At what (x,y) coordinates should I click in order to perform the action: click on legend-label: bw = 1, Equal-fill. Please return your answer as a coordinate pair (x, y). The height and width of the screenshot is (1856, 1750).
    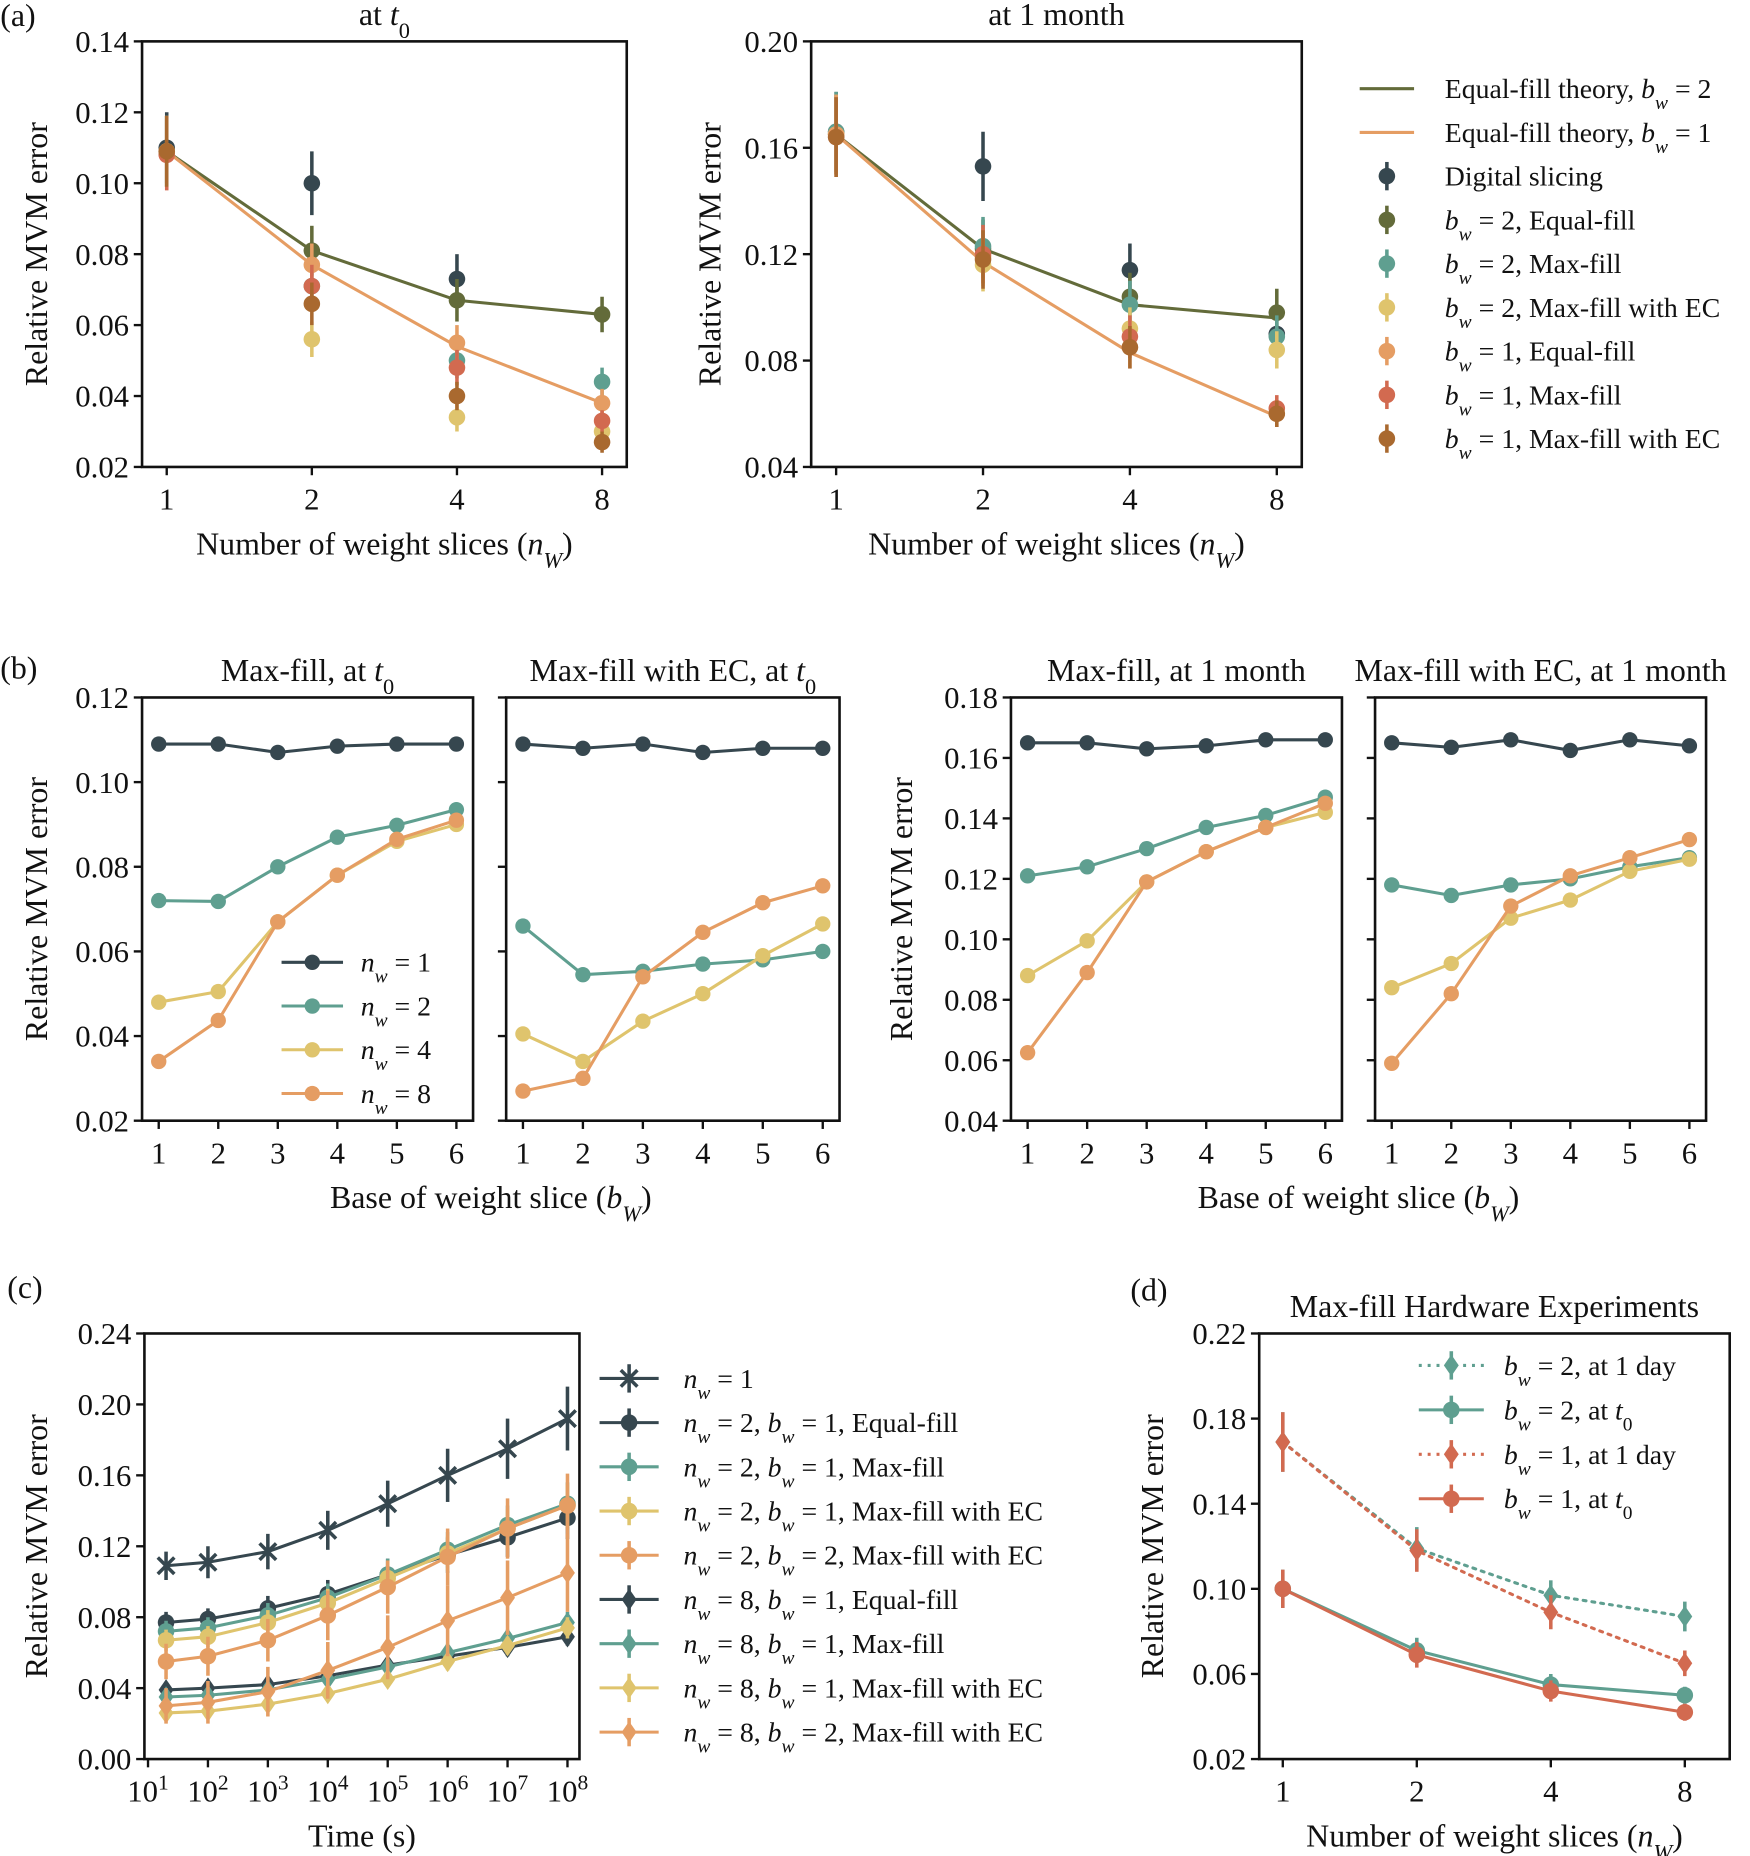
    Looking at the image, I should click on (1540, 357).